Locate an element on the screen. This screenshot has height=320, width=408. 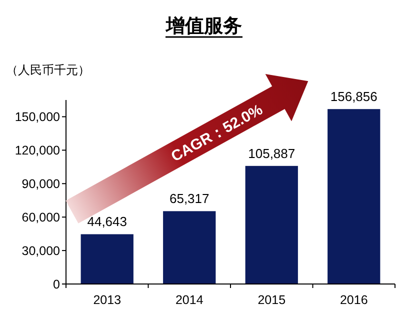
data-label: 156,856 is located at coordinates (354, 96).